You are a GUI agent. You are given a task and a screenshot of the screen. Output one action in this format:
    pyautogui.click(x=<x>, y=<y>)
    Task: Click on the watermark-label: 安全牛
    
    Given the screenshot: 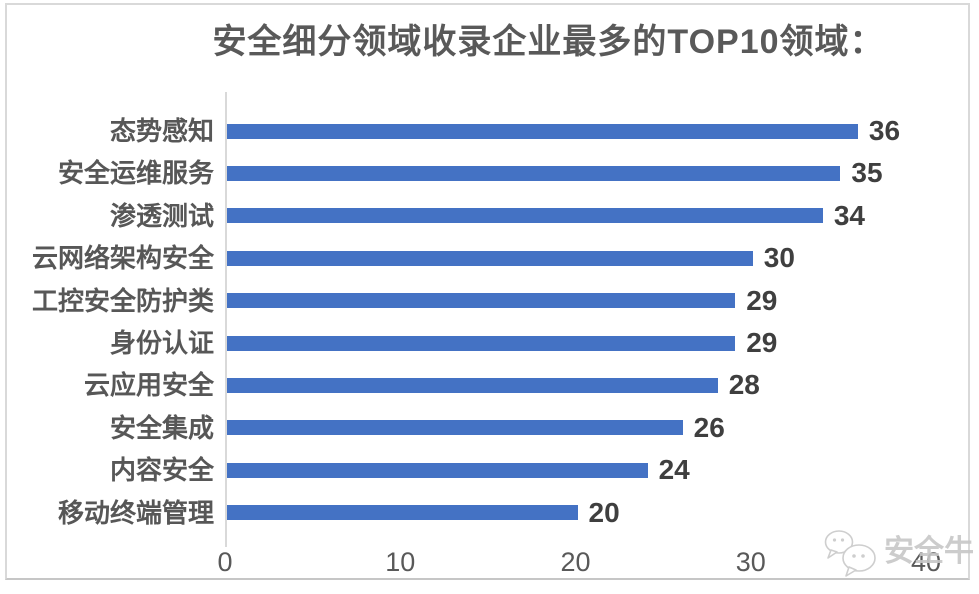 What is the action you would take?
    pyautogui.click(x=929, y=551)
    